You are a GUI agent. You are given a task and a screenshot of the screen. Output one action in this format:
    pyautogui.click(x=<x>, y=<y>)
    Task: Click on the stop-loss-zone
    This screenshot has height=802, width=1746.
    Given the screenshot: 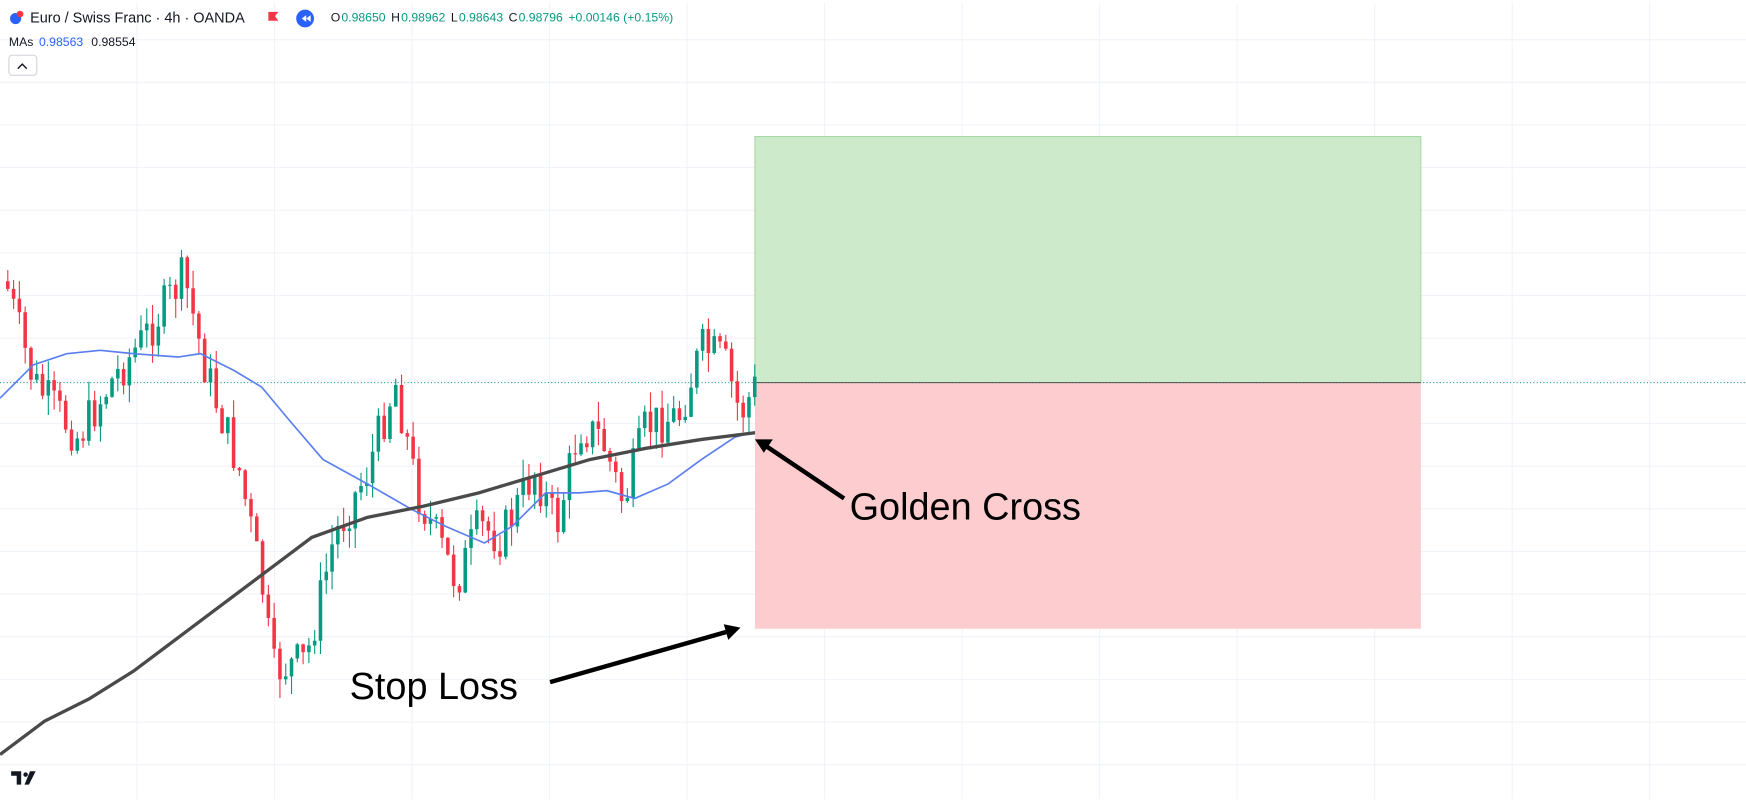 What is the action you would take?
    pyautogui.click(x=1087, y=505)
    